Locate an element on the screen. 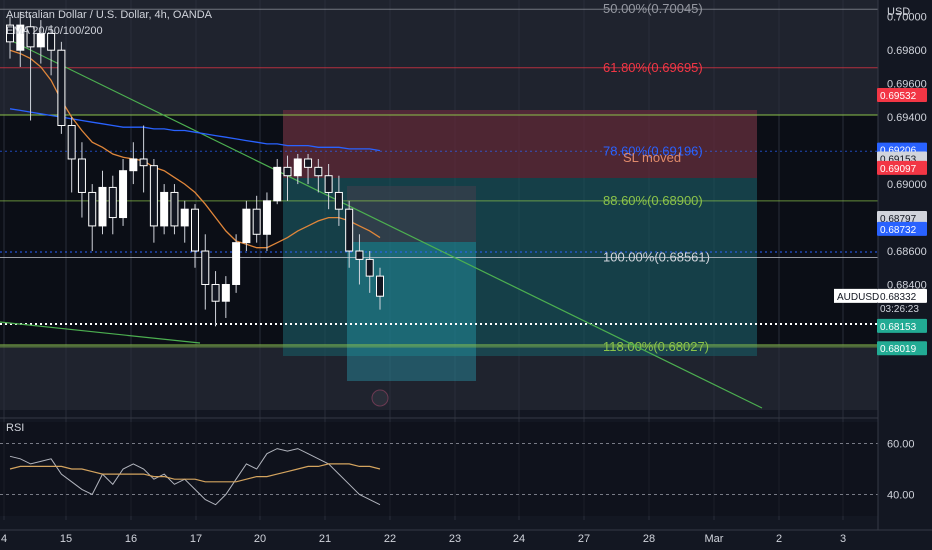 The image size is (932, 550). x-tick-0: 4 is located at coordinates (4, 539).